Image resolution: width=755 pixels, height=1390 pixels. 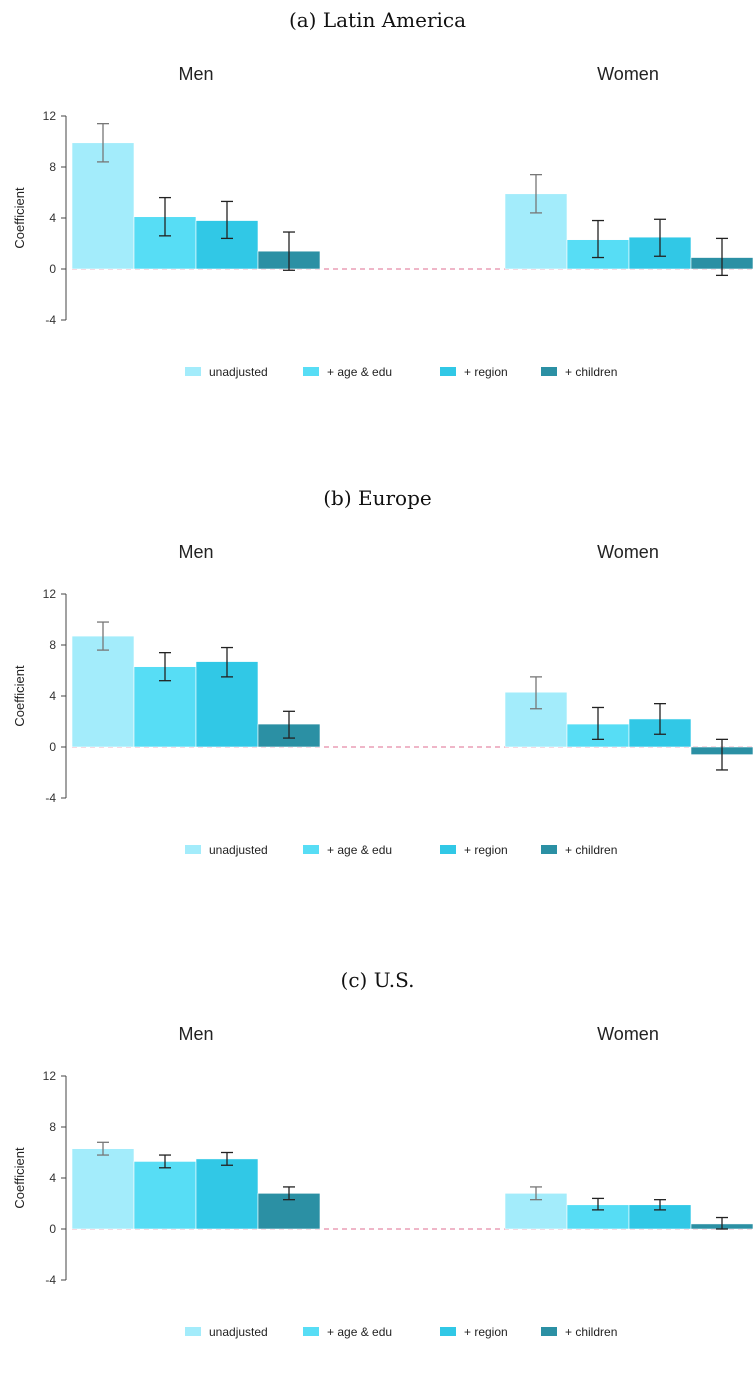 I want to click on chart-title: (a) Latin America, so click(x=377, y=20).